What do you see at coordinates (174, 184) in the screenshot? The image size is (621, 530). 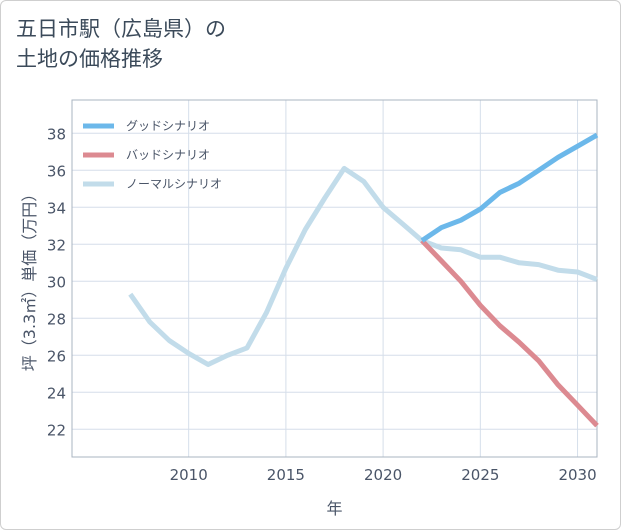 I see `legend-label: ノーマルシナリオ` at bounding box center [174, 184].